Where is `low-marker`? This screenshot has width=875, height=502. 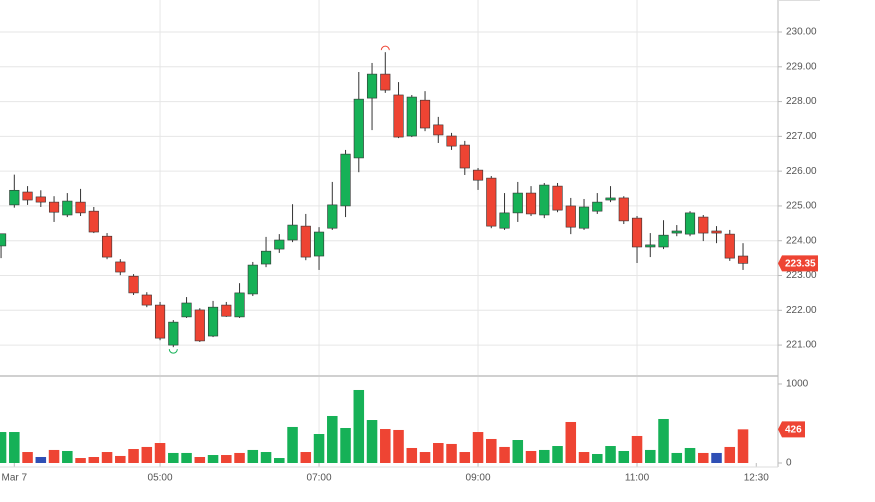 low-marker is located at coordinates (173, 351).